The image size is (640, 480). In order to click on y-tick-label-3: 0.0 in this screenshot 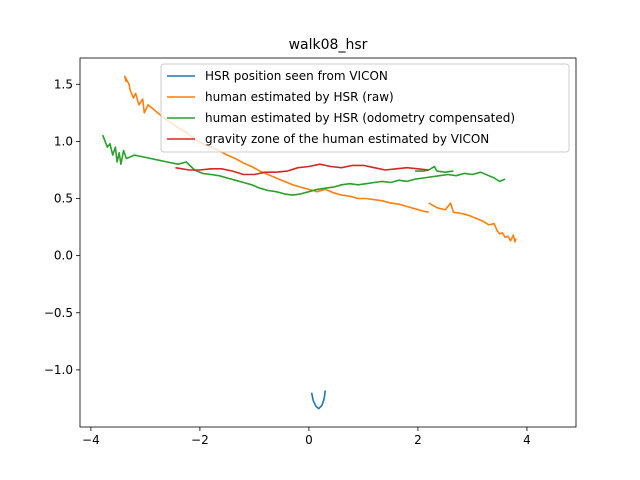, I will do `click(63, 256)`.